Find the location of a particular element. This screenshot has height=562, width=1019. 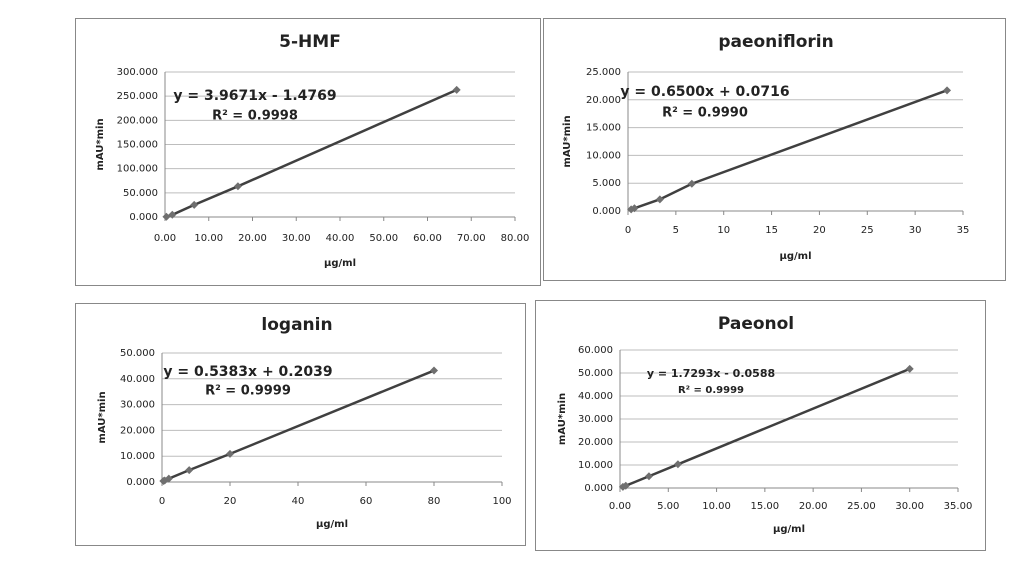

x-tick-label: 5 is located at coordinates (676, 230).